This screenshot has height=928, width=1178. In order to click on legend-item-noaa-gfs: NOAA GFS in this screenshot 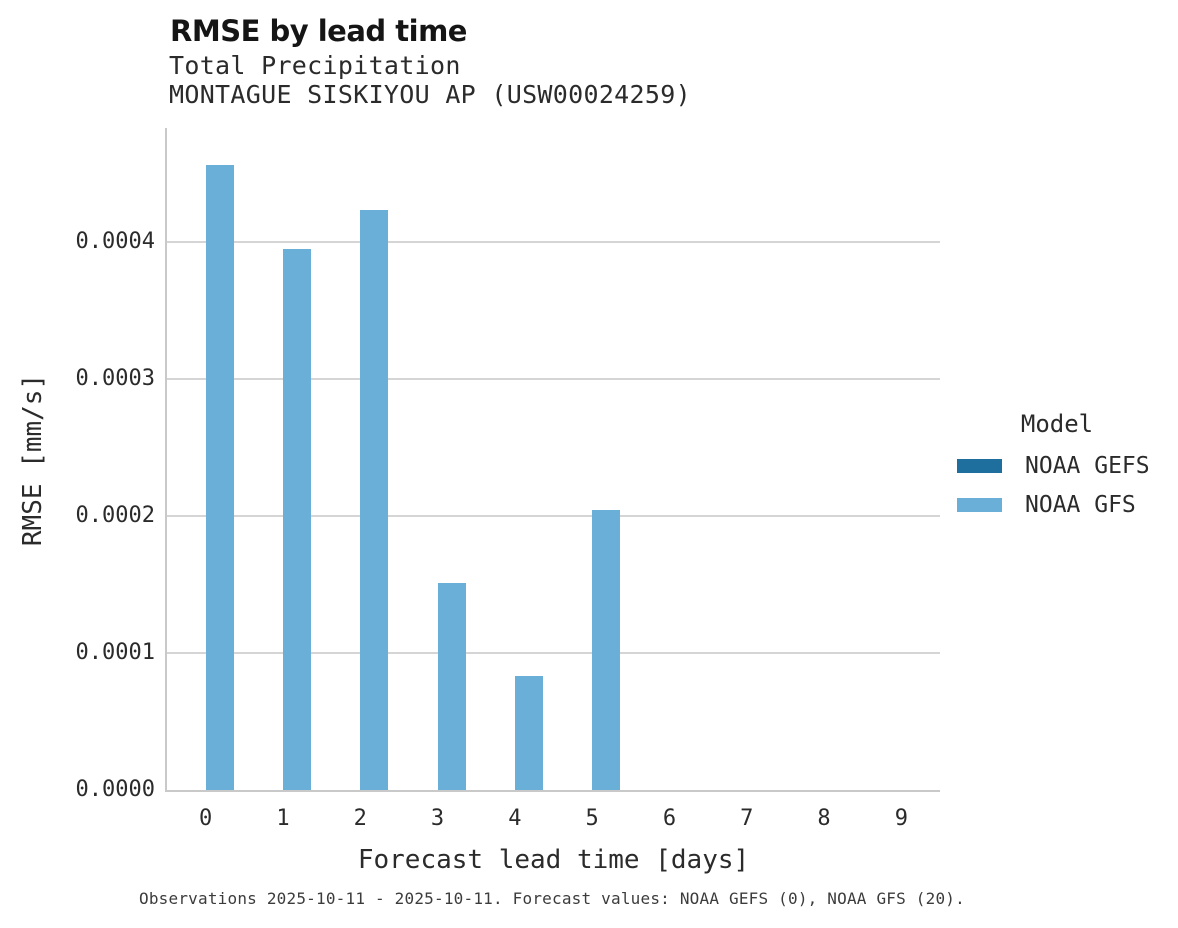, I will do `click(1057, 505)`.